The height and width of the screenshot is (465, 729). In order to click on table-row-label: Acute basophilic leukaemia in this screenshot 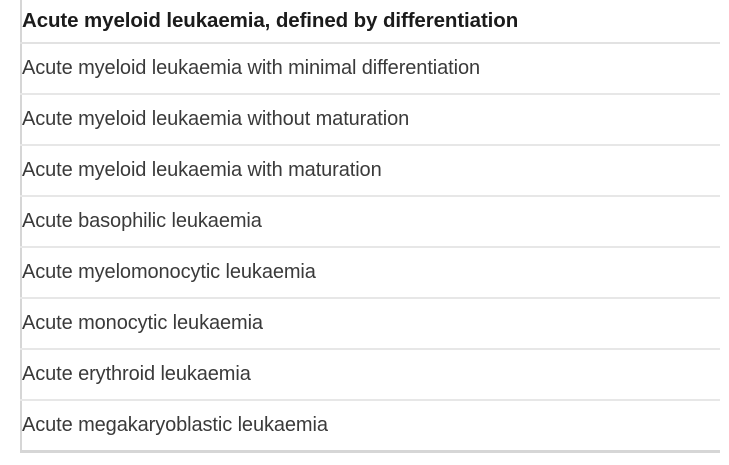, I will do `click(370, 222)`.